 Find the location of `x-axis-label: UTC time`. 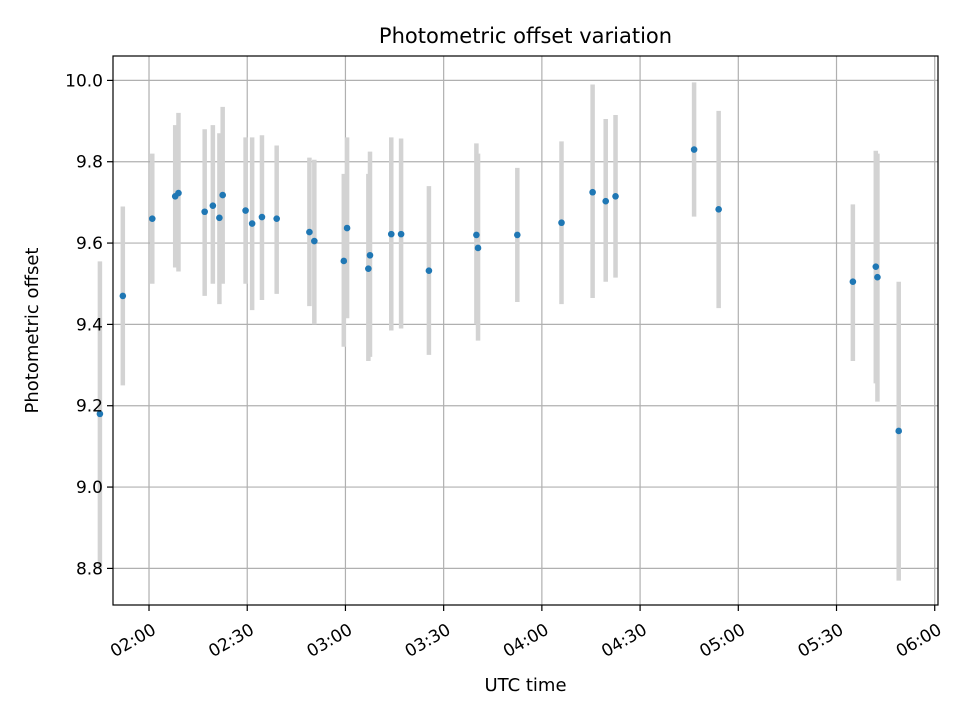

x-axis-label: UTC time is located at coordinates (525, 685).